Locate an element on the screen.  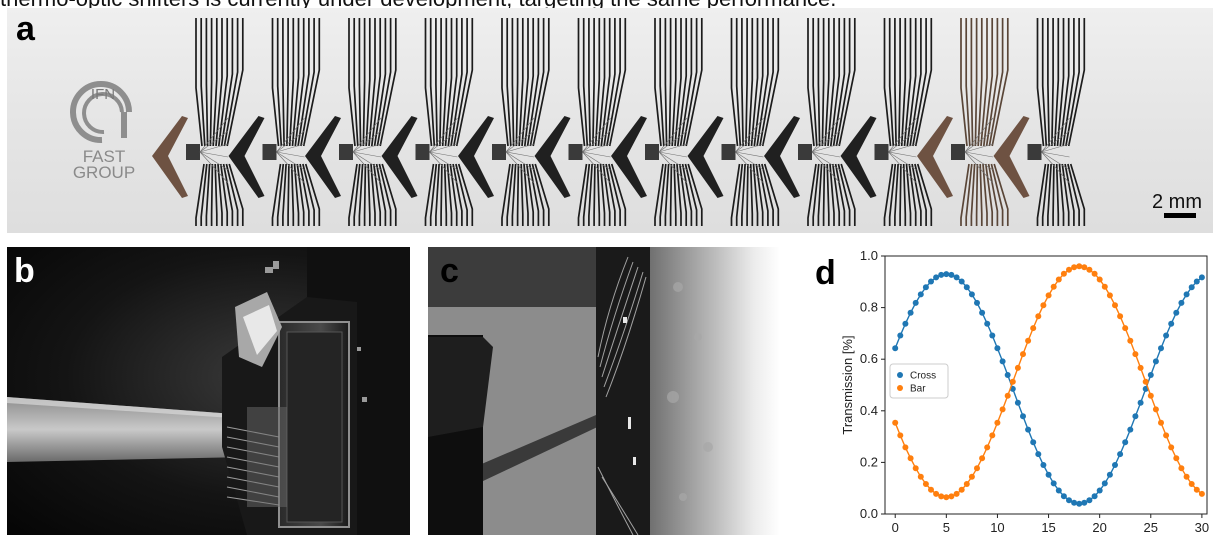
plot-frame is located at coordinates (1046, 385).